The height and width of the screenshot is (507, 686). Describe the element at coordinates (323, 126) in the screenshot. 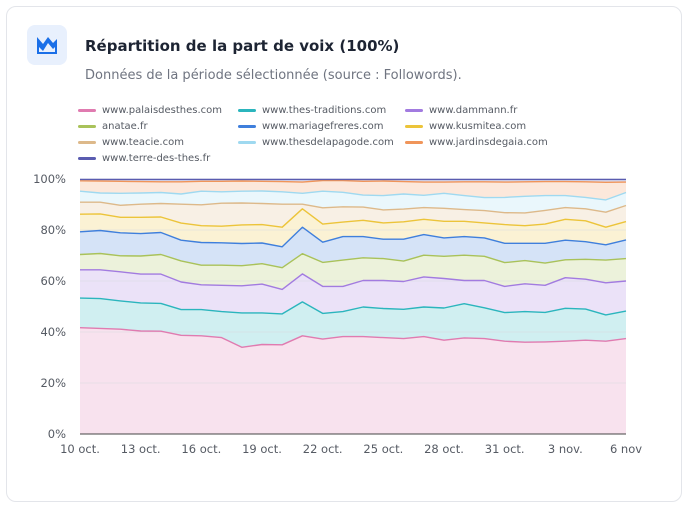

I see `legend-label: www.mariagefreres.com` at that location.